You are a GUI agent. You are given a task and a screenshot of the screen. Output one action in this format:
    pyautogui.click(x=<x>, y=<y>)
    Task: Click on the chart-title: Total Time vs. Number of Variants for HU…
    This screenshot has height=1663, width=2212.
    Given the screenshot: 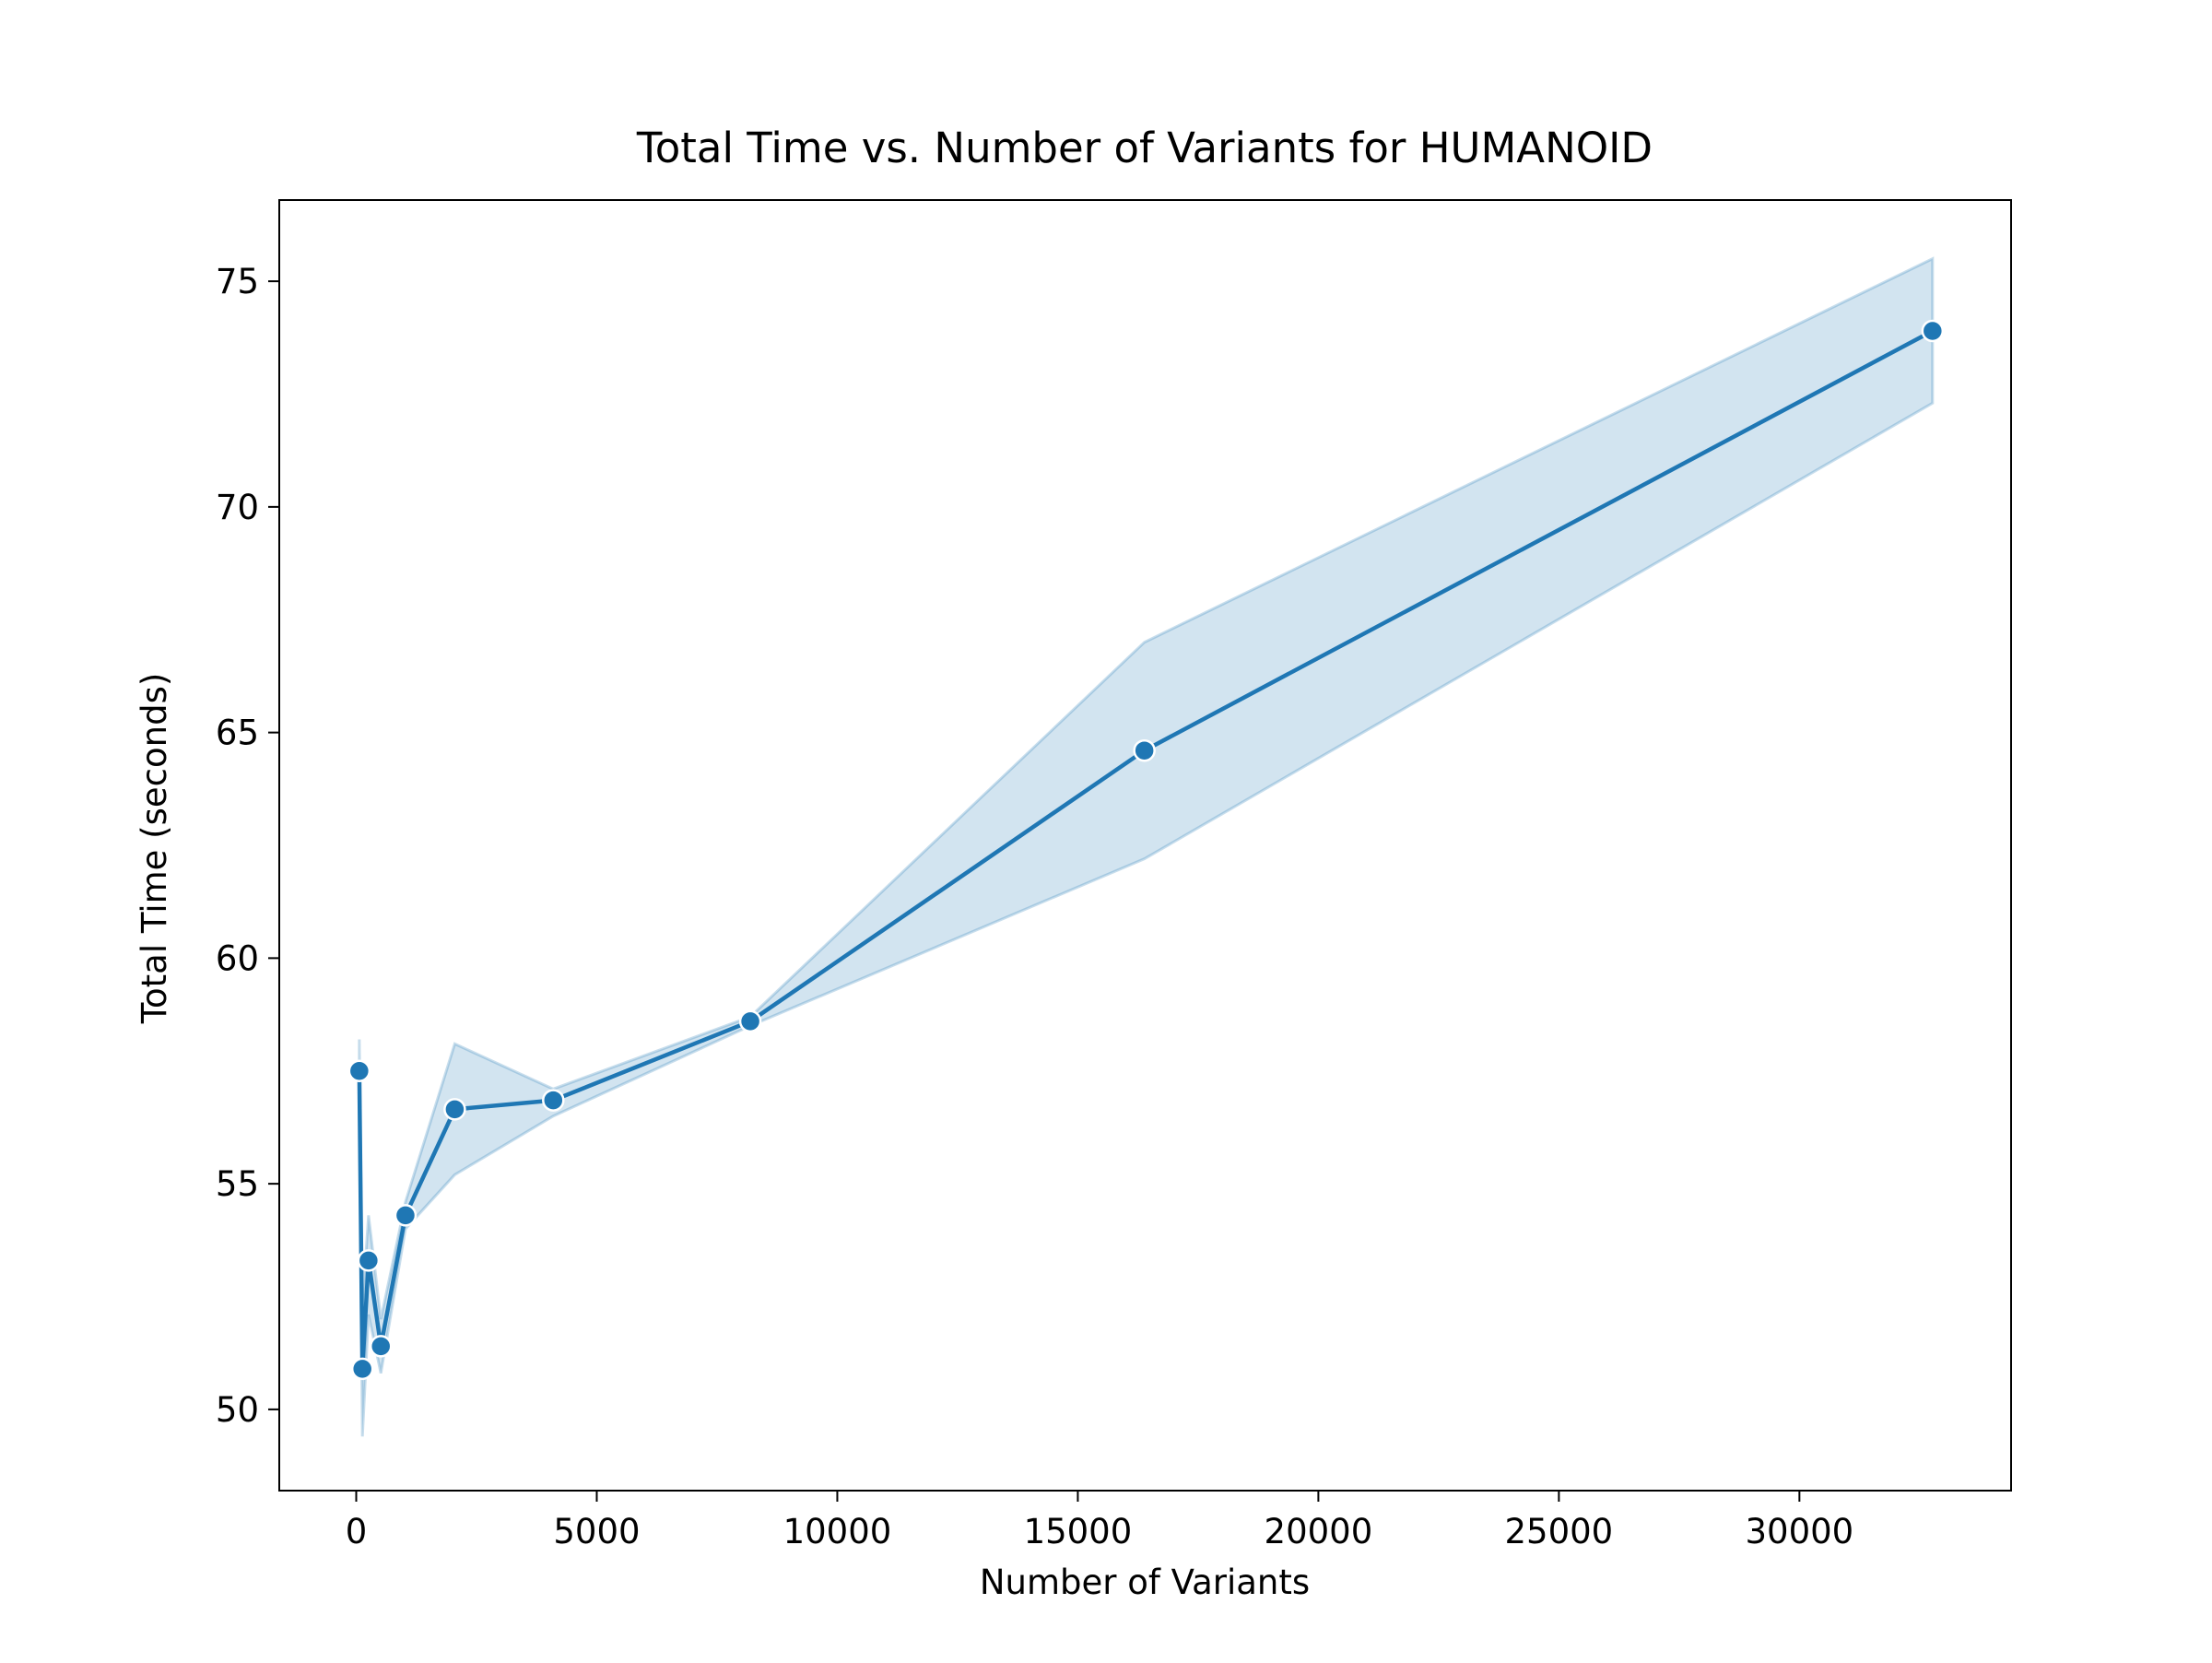 What is the action you would take?
    pyautogui.click(x=1144, y=148)
    